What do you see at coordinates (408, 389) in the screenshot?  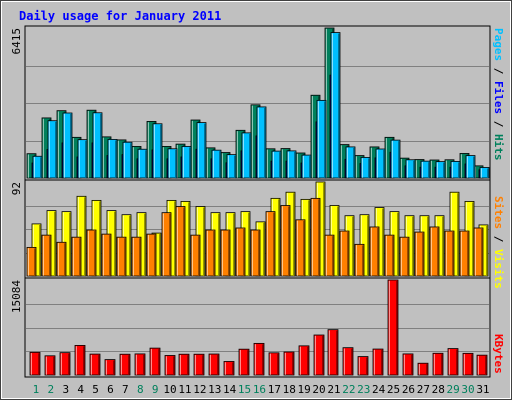 I see `x-tick-label: 26` at bounding box center [408, 389].